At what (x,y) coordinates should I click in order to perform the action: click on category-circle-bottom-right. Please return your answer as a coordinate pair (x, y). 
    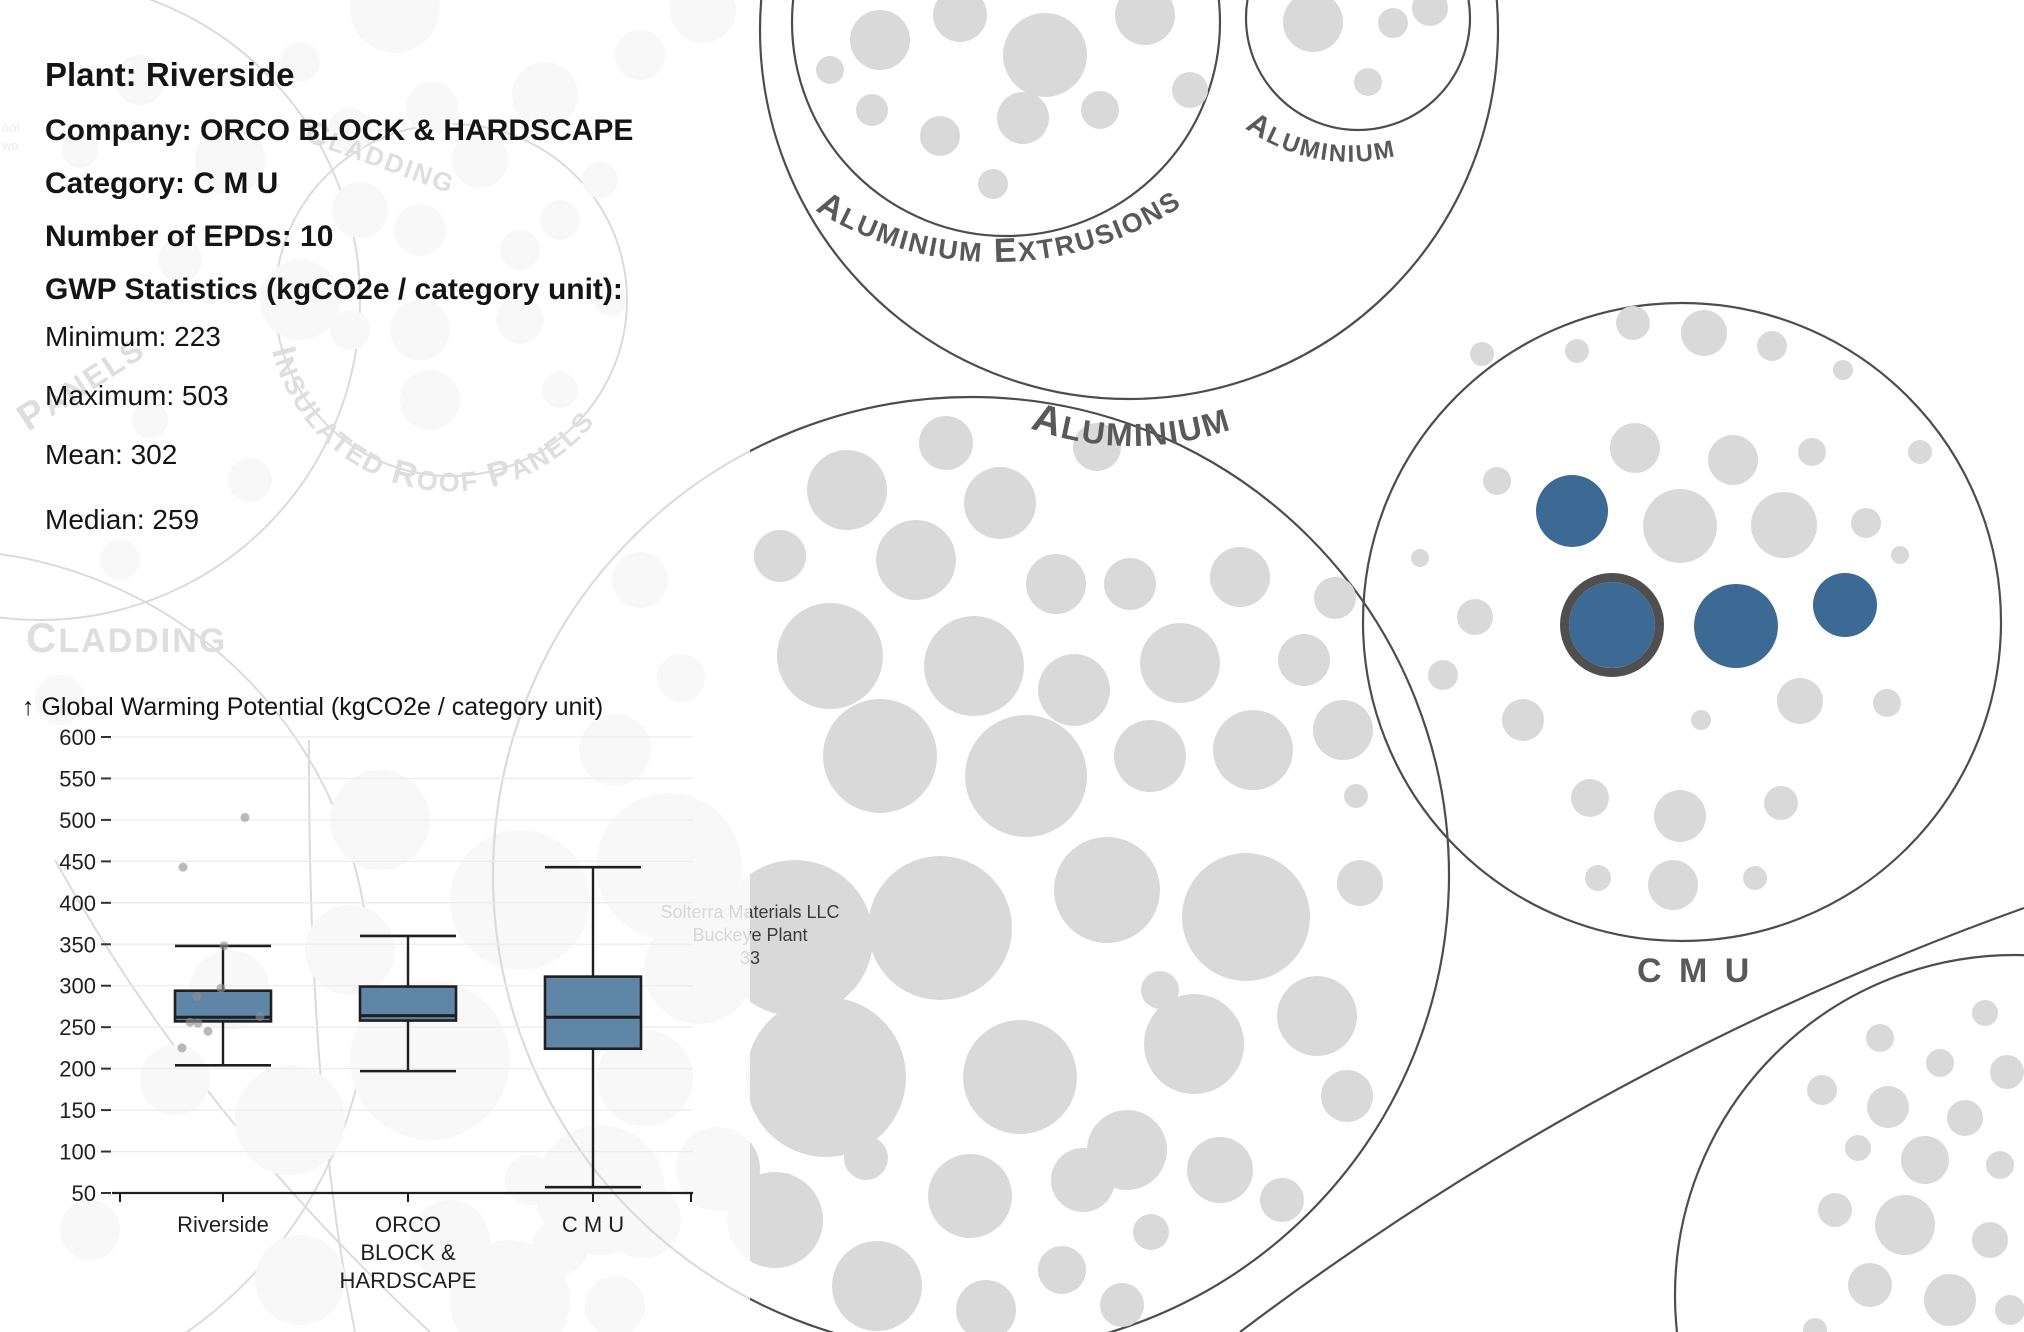
    Looking at the image, I should click on (1849, 1143).